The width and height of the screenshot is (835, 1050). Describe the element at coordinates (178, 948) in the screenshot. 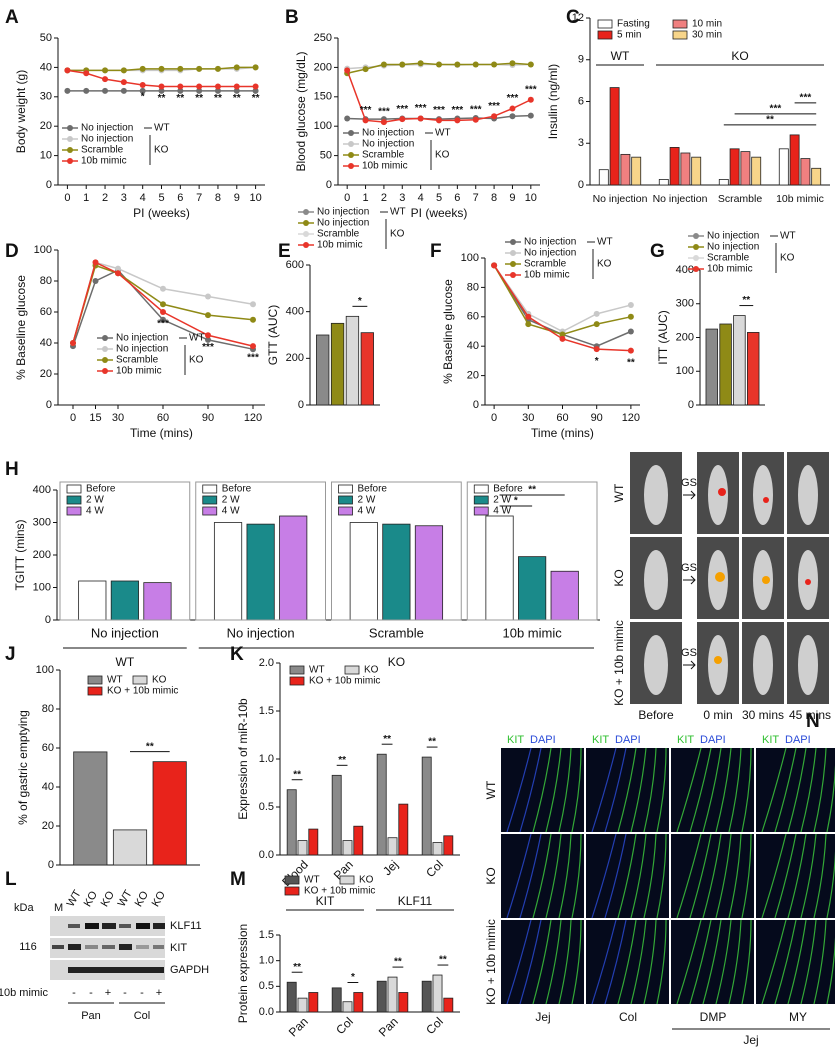

I see `band-label: KIT` at that location.